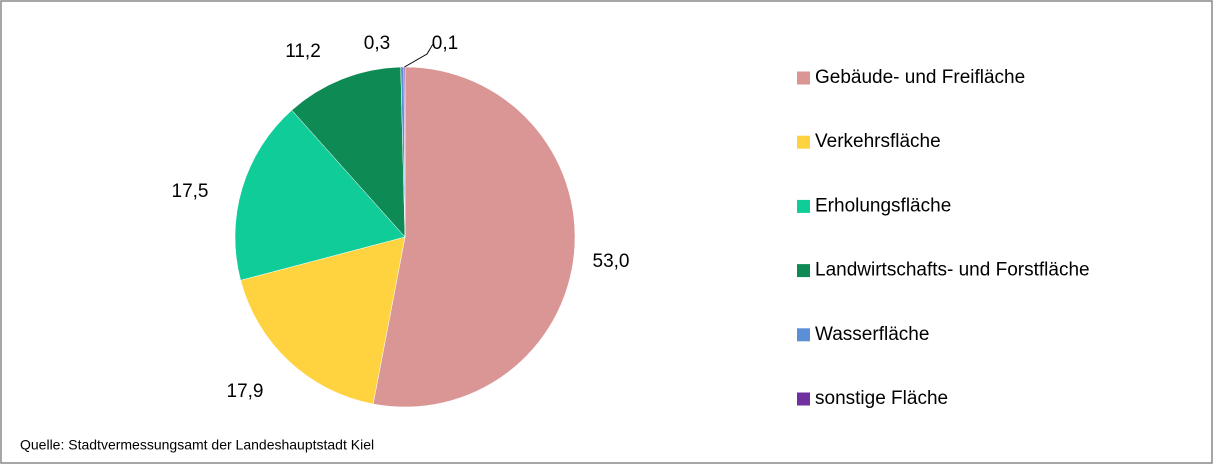 The height and width of the screenshot is (464, 1213). What do you see at coordinates (883, 205) in the screenshot?
I see `legend-label: Erholungsfläche` at bounding box center [883, 205].